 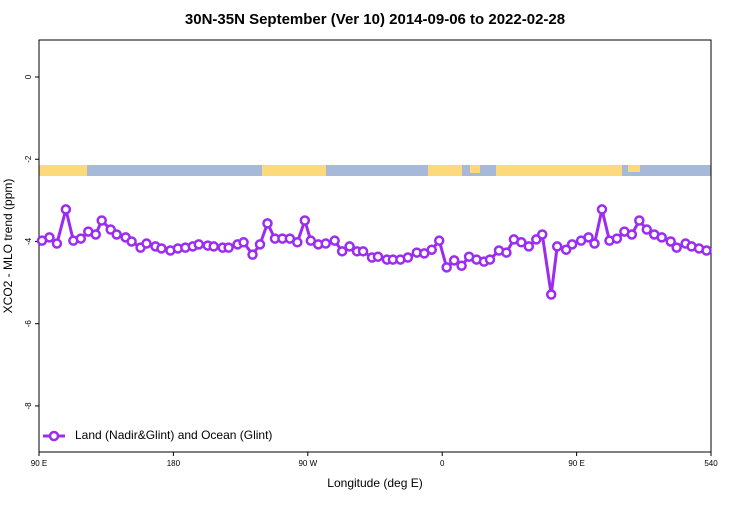 What do you see at coordinates (8, 246) in the screenshot?
I see `y-axis-label: XCO2 - MLO trend (ppm)` at bounding box center [8, 246].